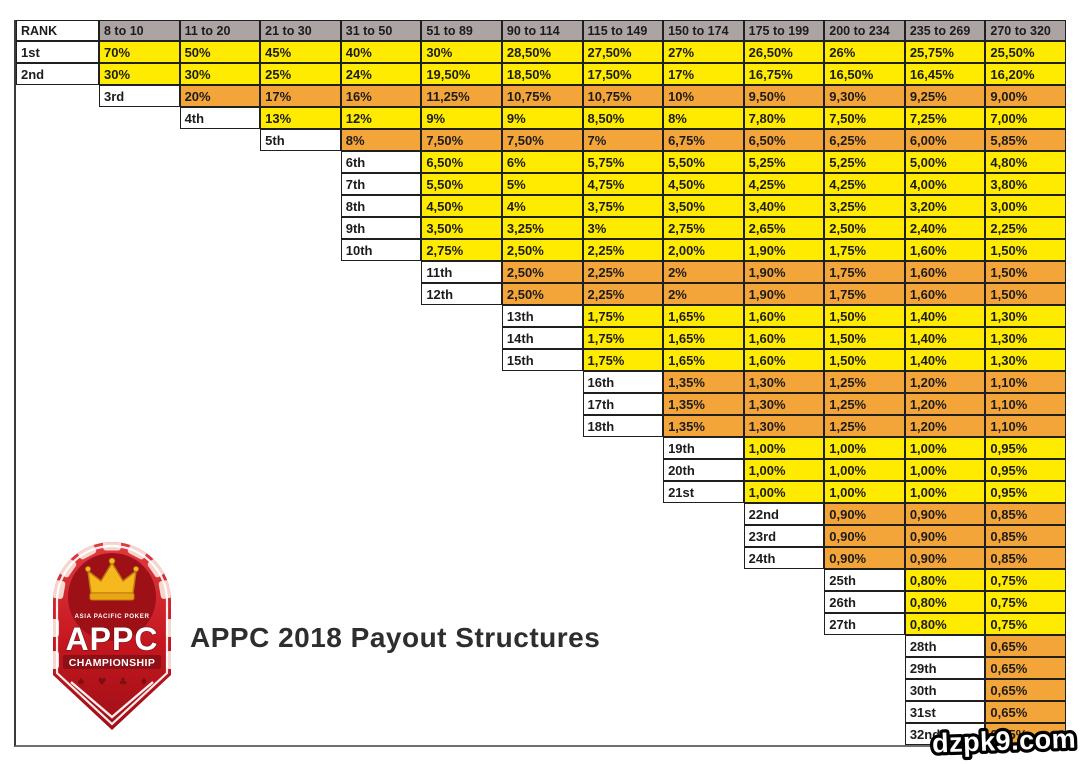 This screenshot has height=764, width=1080. I want to click on column-header: 200 to 234, so click(864, 30).